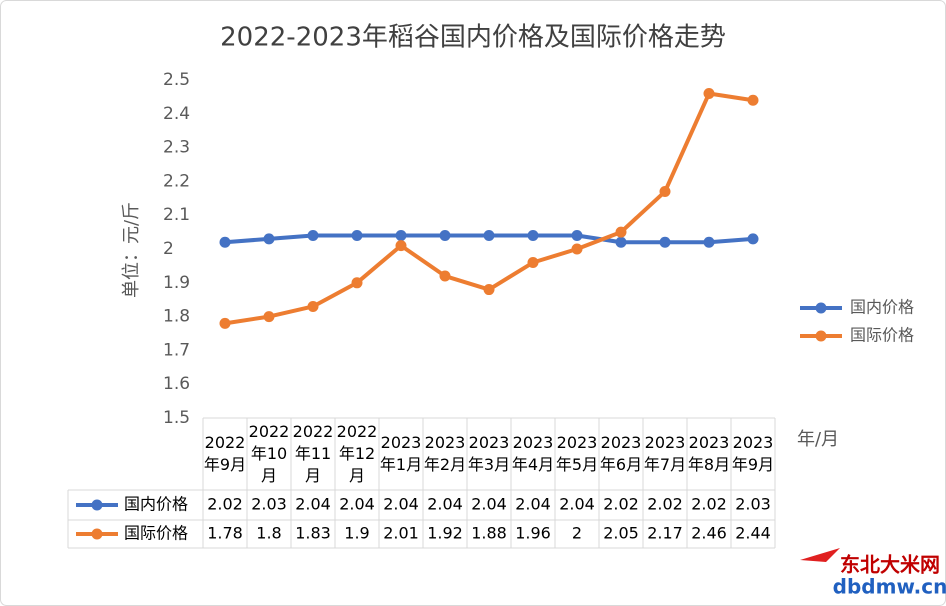  I want to click on y-tick-label: 2.2, so click(176, 181).